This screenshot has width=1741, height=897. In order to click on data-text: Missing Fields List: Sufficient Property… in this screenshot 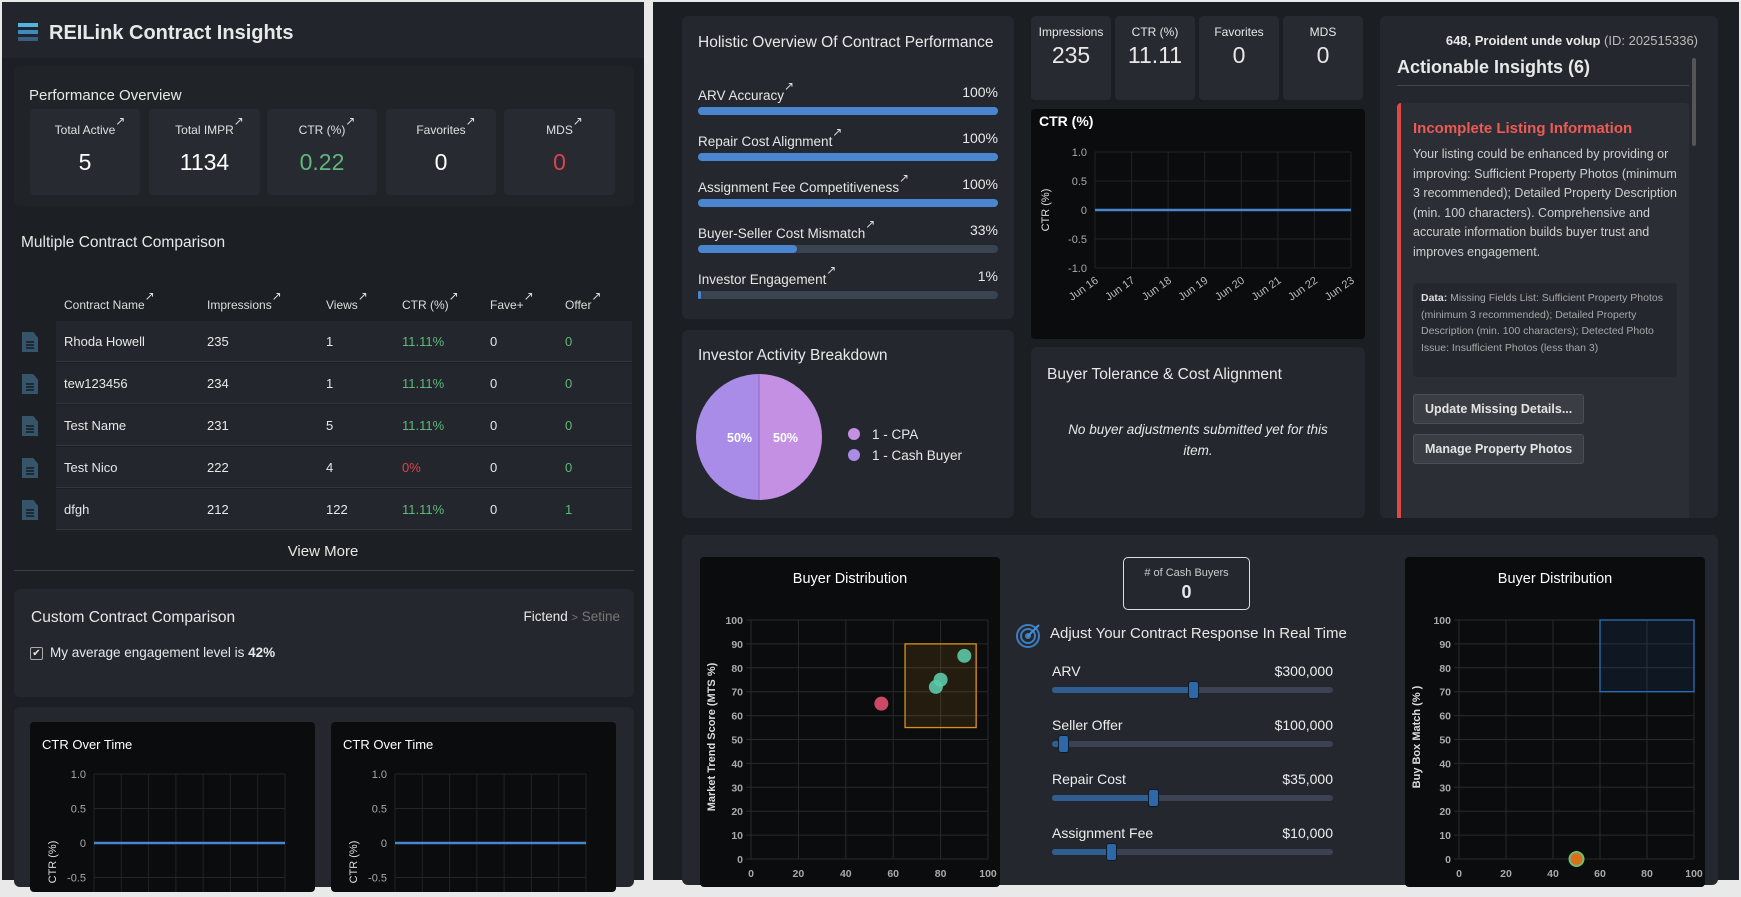, I will do `click(1542, 323)`.